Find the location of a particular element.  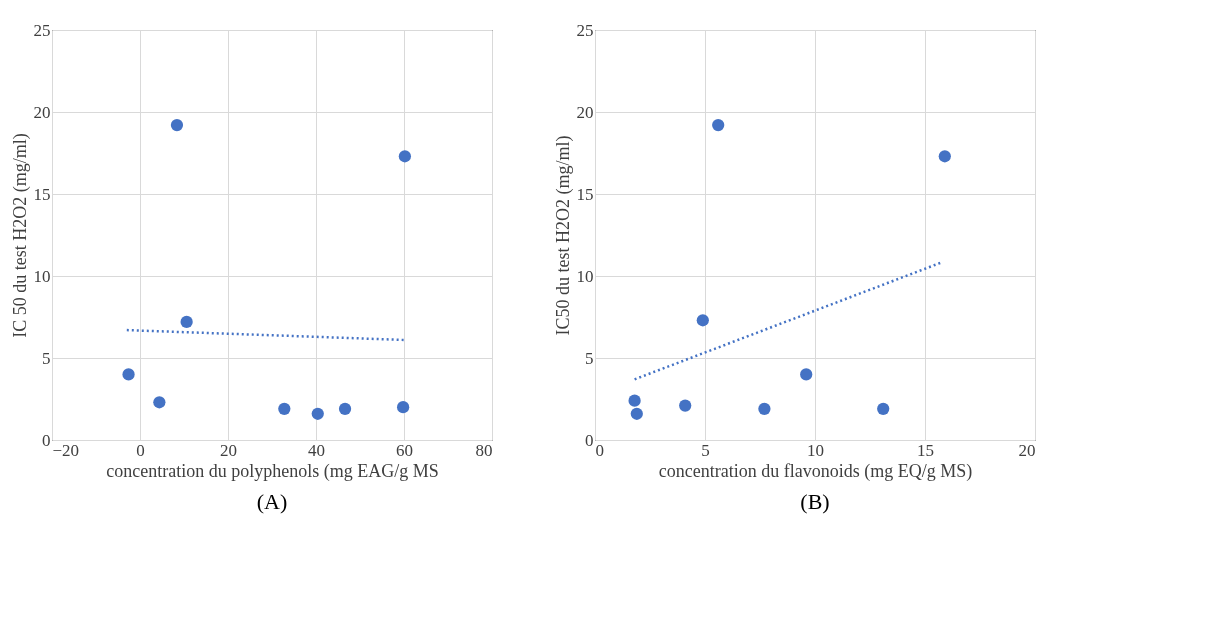

x-axis-title: concentration du polyphenols (mg EAG/g MS is located at coordinates (272, 471).